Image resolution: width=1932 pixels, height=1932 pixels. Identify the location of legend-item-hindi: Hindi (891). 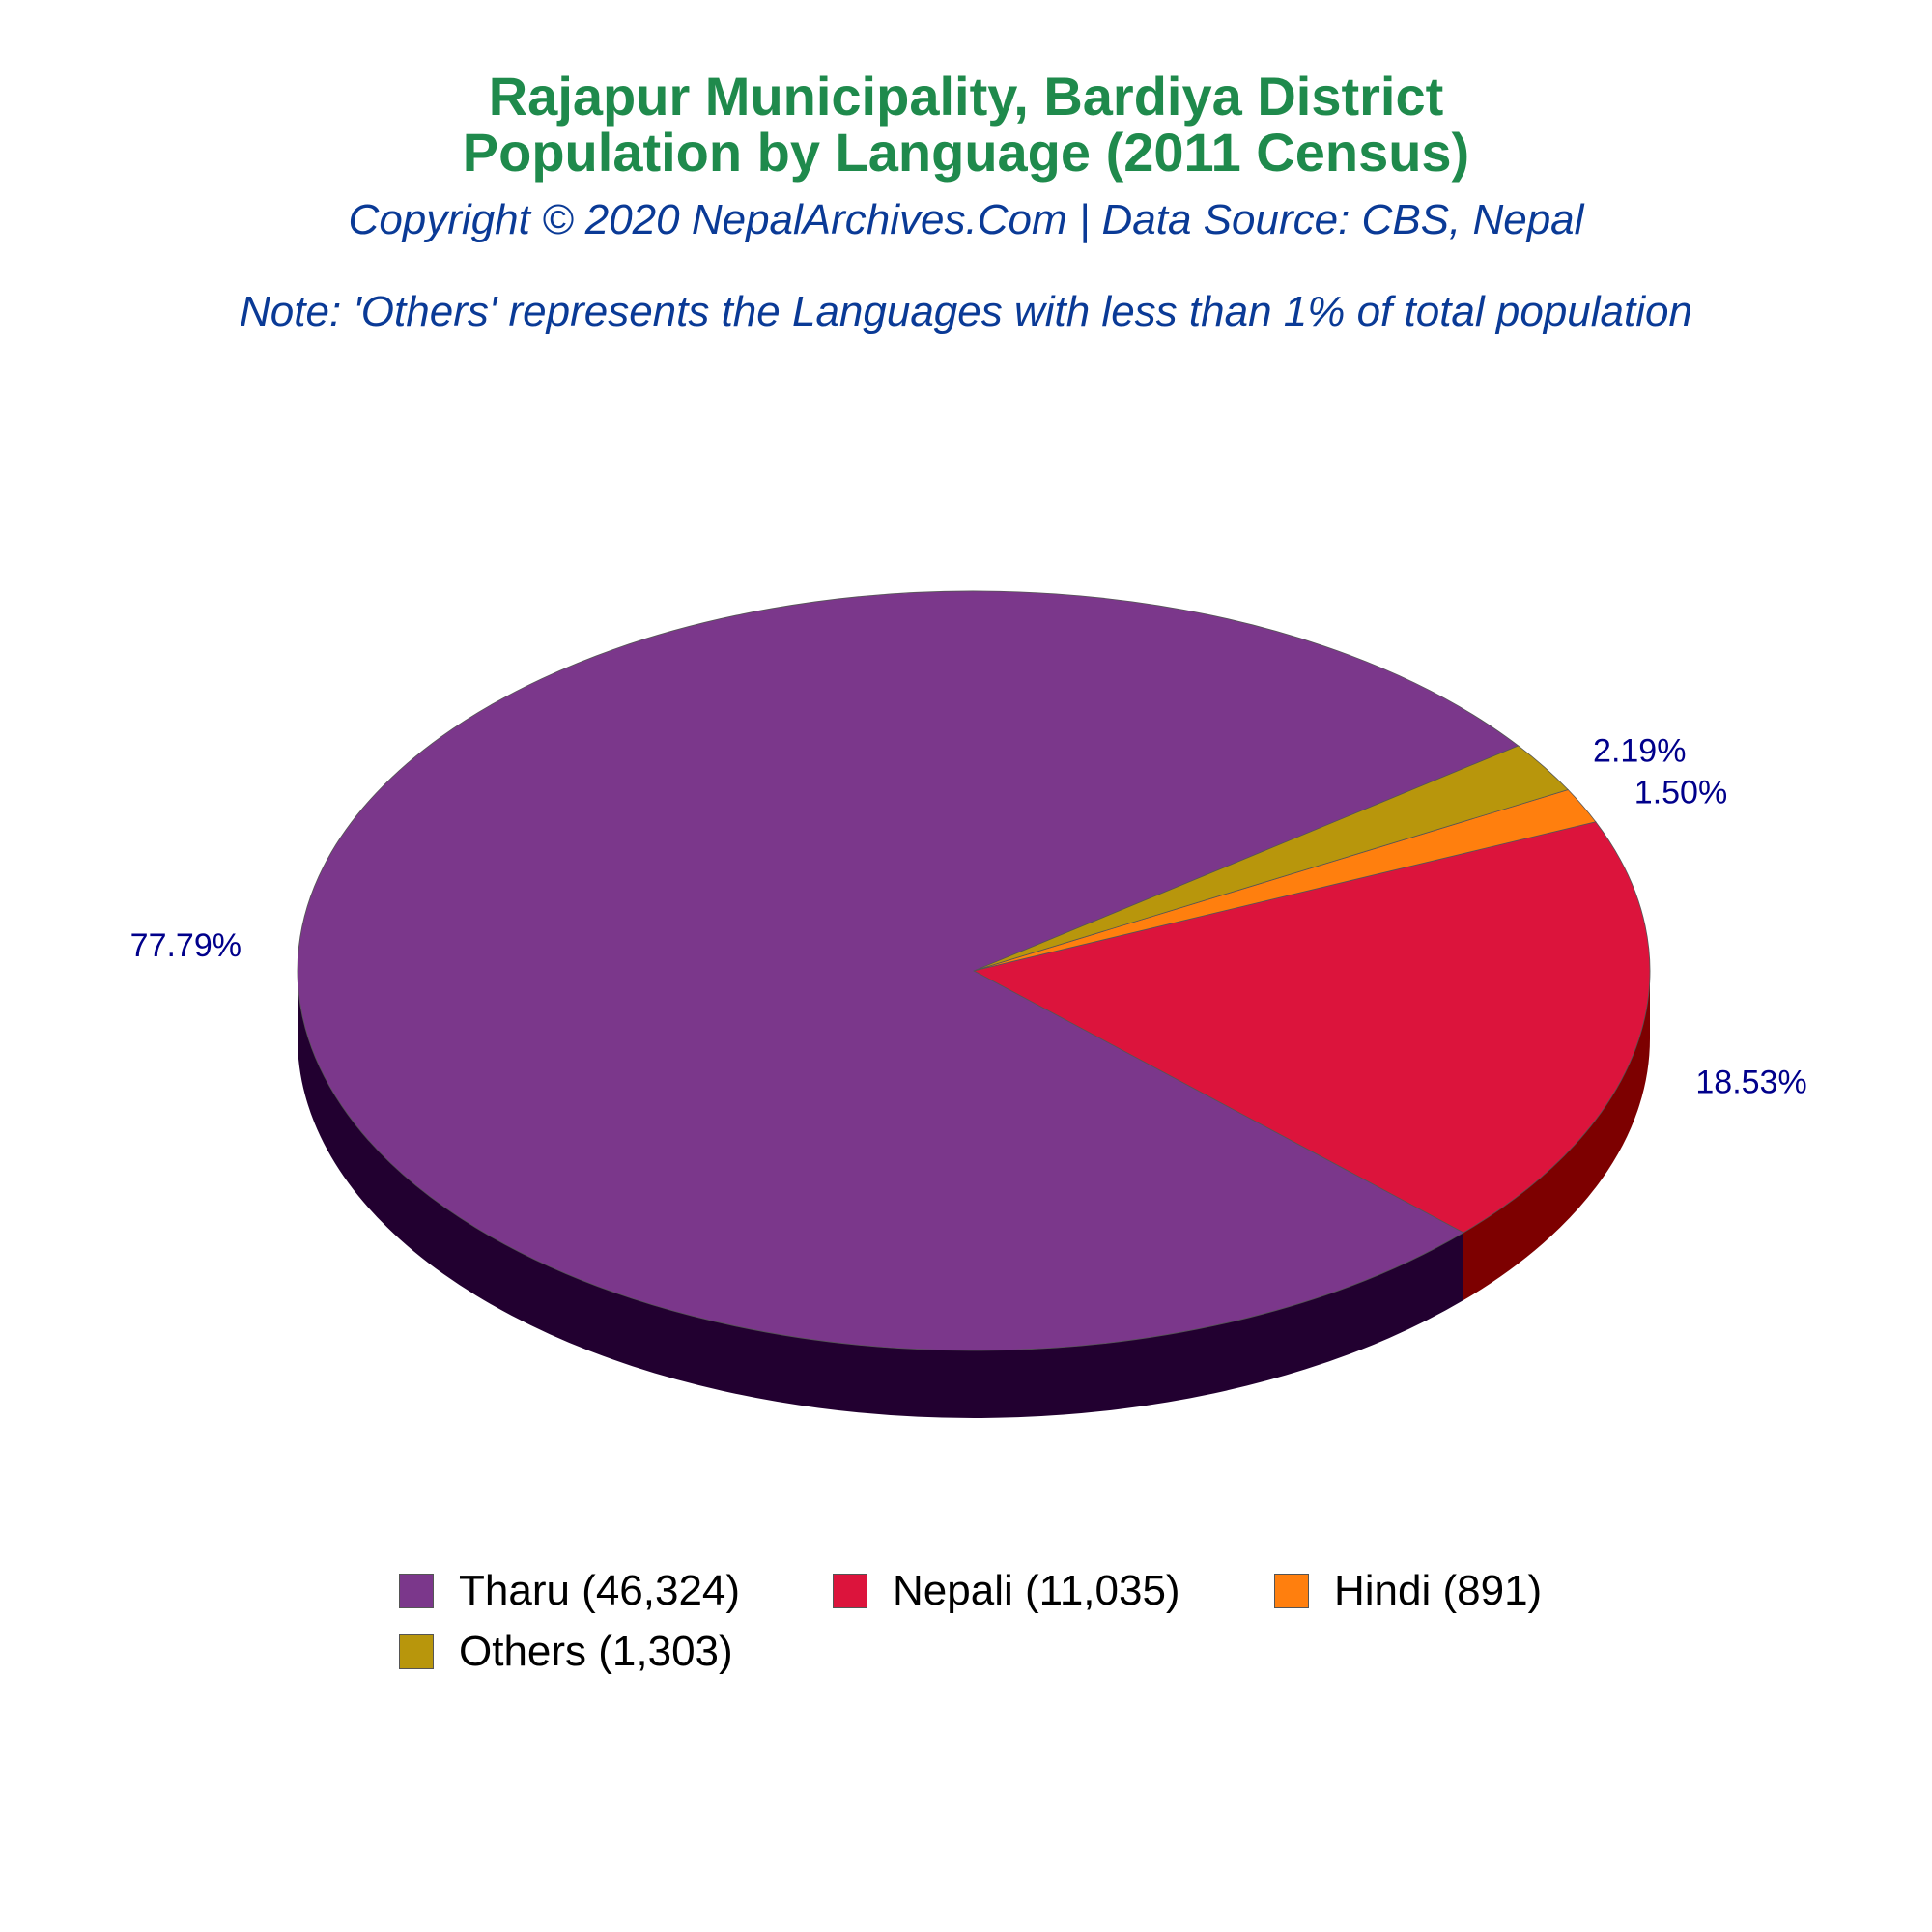
(1408, 1591).